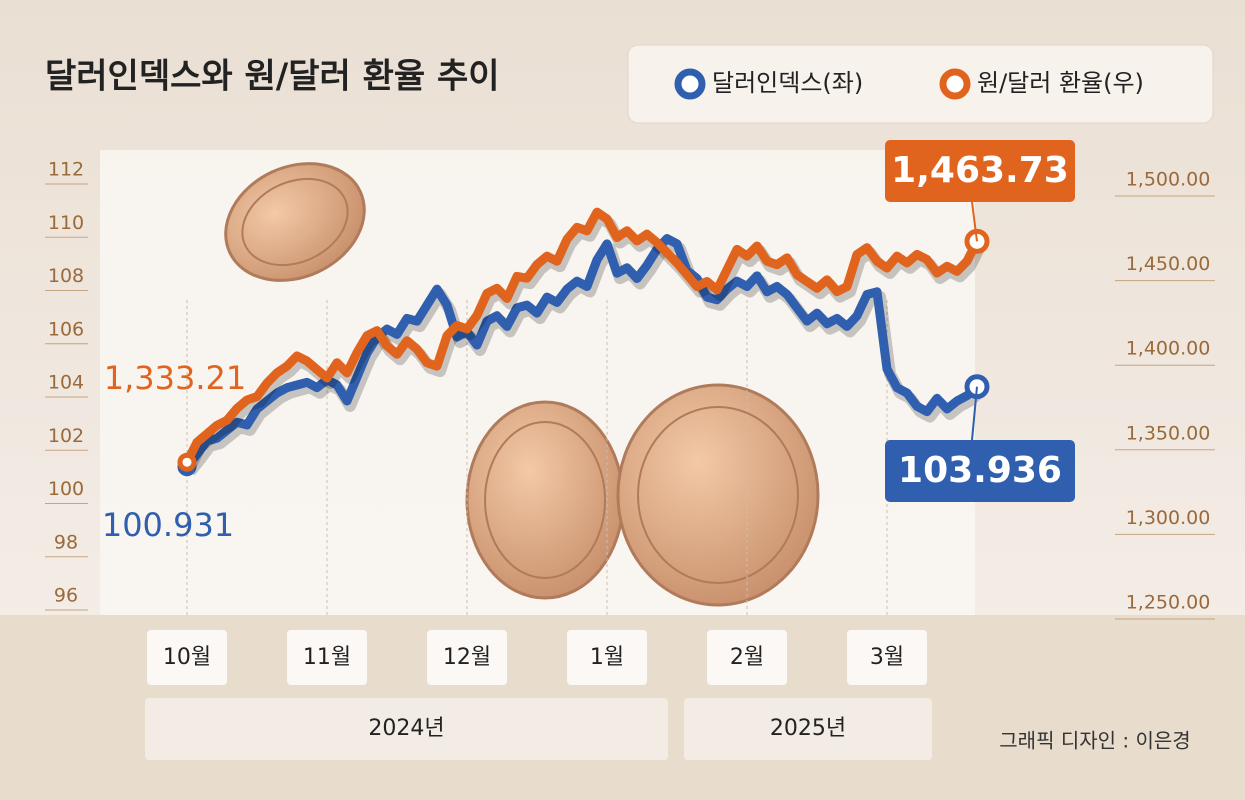  Describe the element at coordinates (1168, 433) in the screenshot. I see `y2-tick-label: 1,350.00` at that location.